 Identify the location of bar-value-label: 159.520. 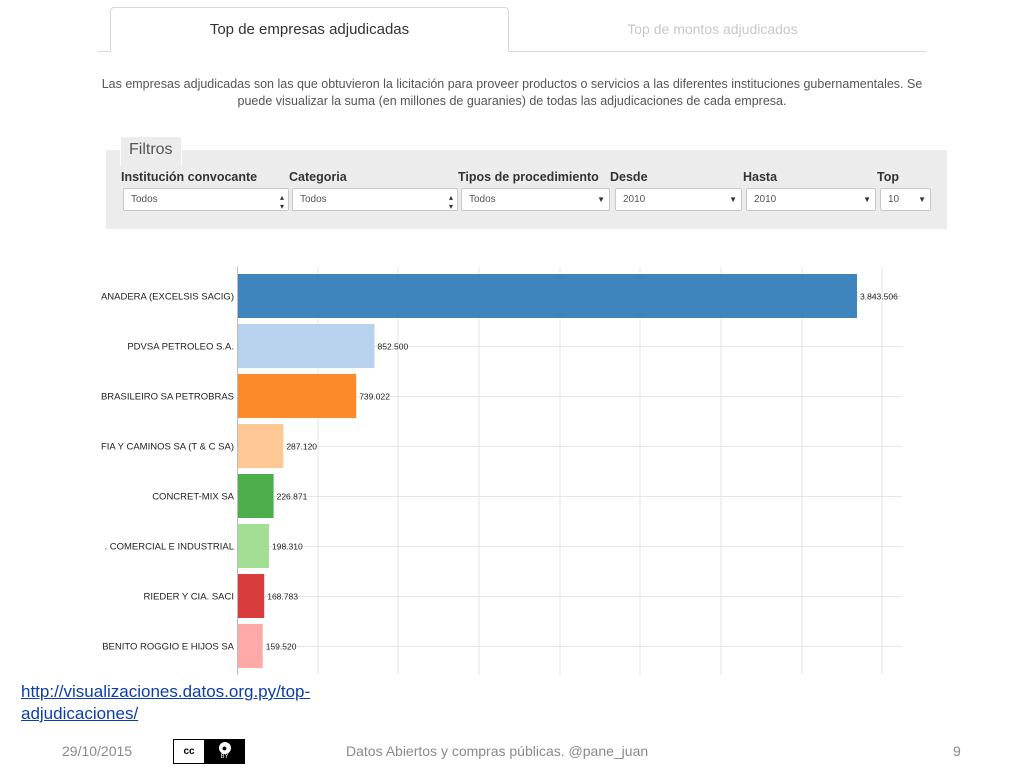
(281, 647).